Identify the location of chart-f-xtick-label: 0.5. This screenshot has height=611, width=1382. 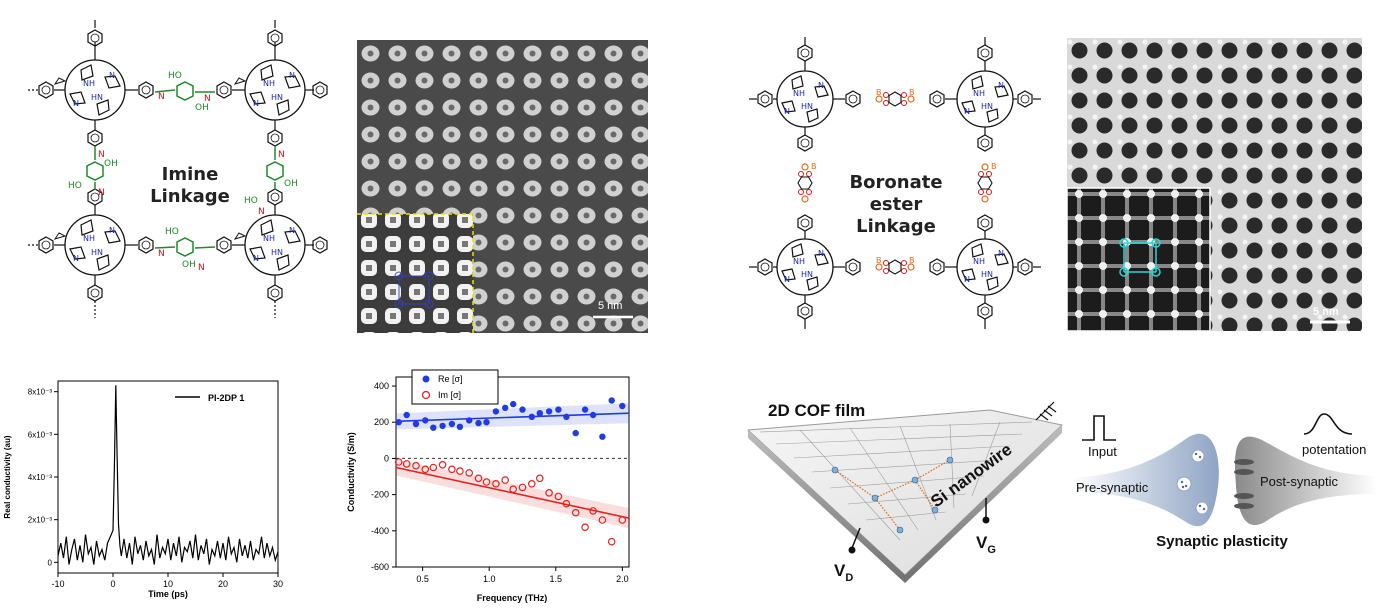
(422, 579).